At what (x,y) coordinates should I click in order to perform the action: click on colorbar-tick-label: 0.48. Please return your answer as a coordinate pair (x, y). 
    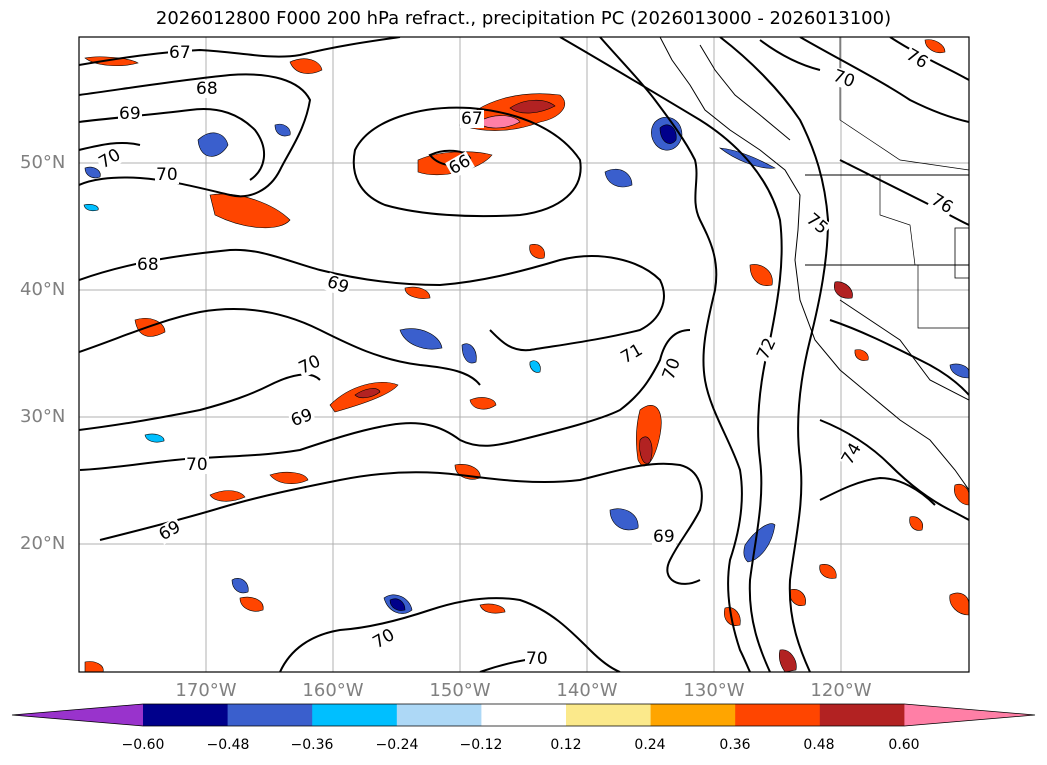
    Looking at the image, I should click on (819, 745).